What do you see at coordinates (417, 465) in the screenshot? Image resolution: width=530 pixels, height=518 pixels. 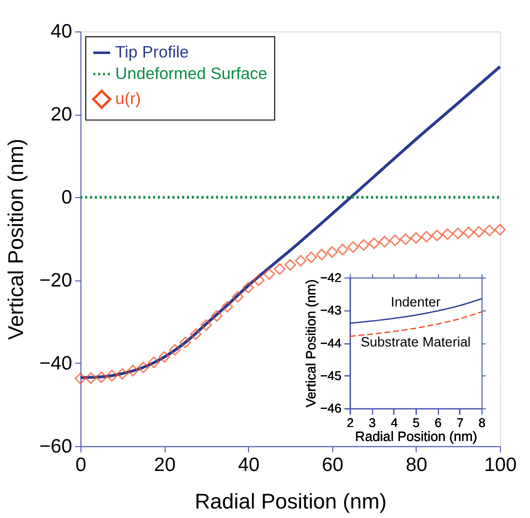 I see `x-tick-label: 80` at bounding box center [417, 465].